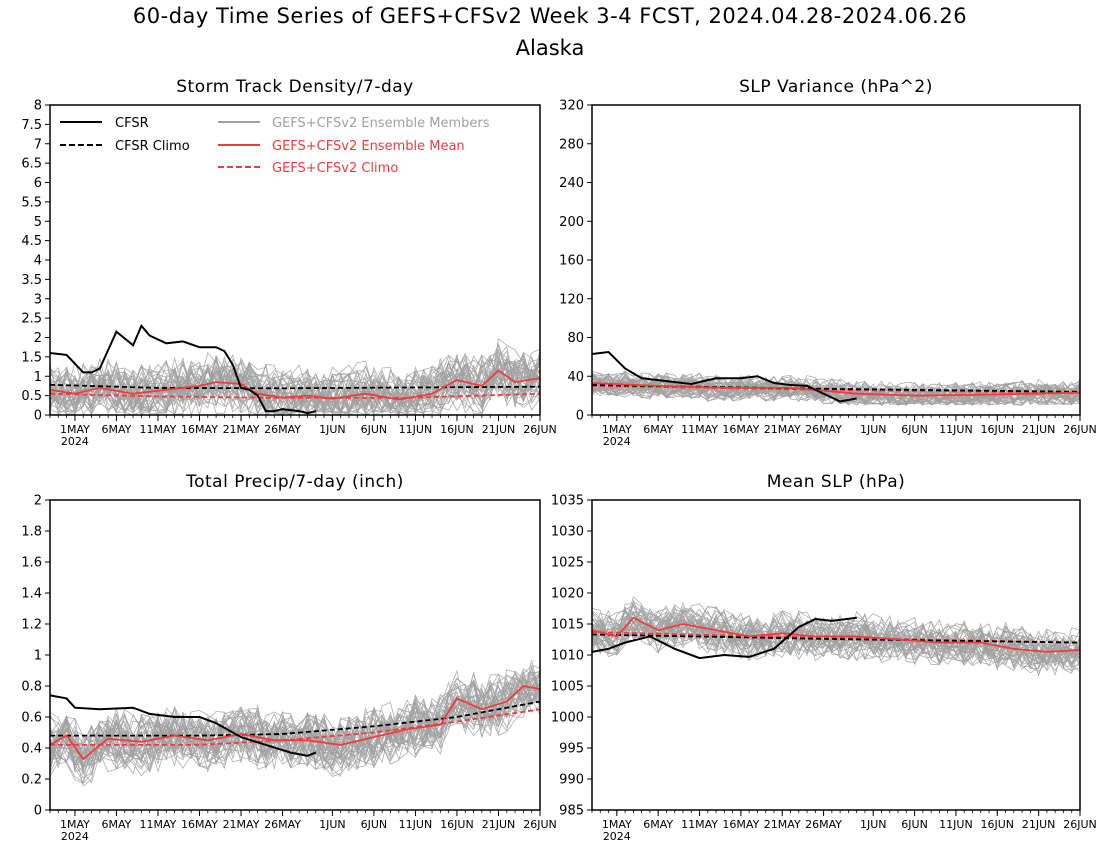 This screenshot has width=1100, height=850. Describe the element at coordinates (31, 780) in the screenshot. I see `y-tick-label: 0.2` at that location.